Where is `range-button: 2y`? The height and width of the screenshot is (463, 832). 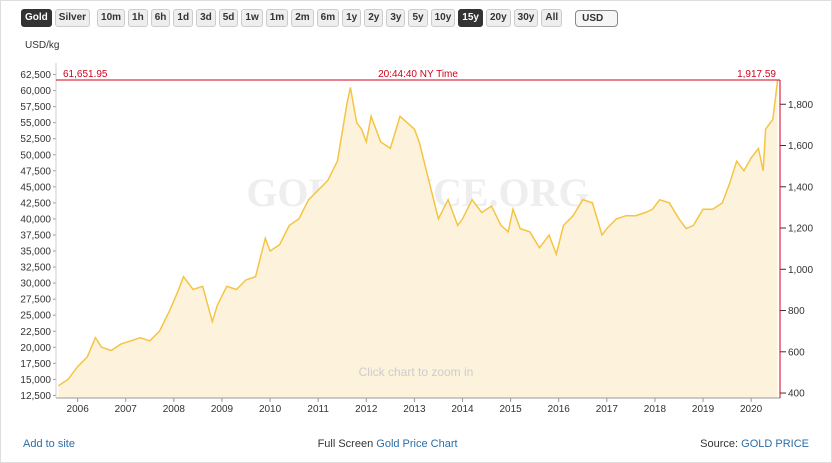 range-button: 2y is located at coordinates (374, 18).